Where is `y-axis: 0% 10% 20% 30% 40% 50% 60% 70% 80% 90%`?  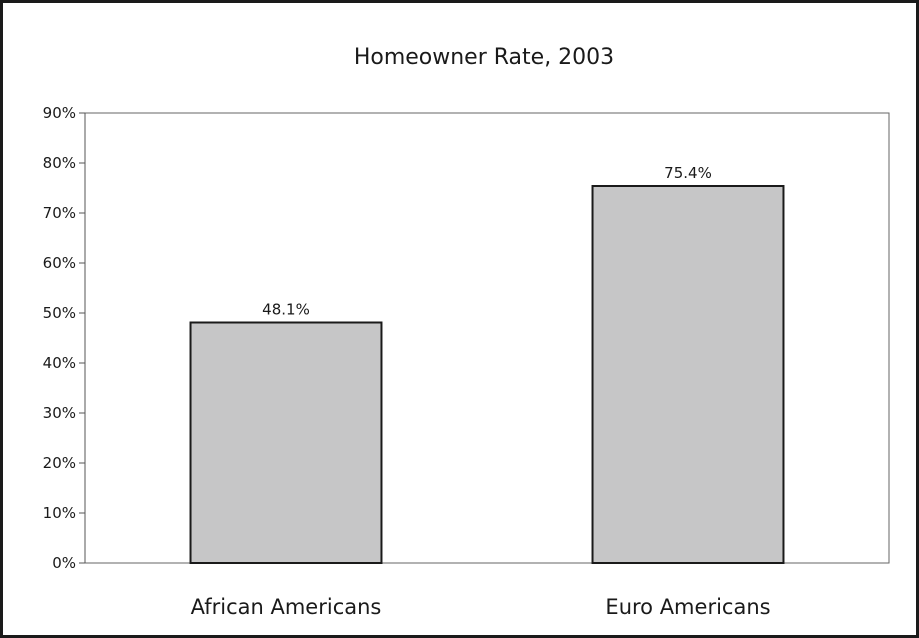
y-axis: 0% 10% 20% 30% 40% 50% 60% 70% 80% 90% is located at coordinates (64, 338).